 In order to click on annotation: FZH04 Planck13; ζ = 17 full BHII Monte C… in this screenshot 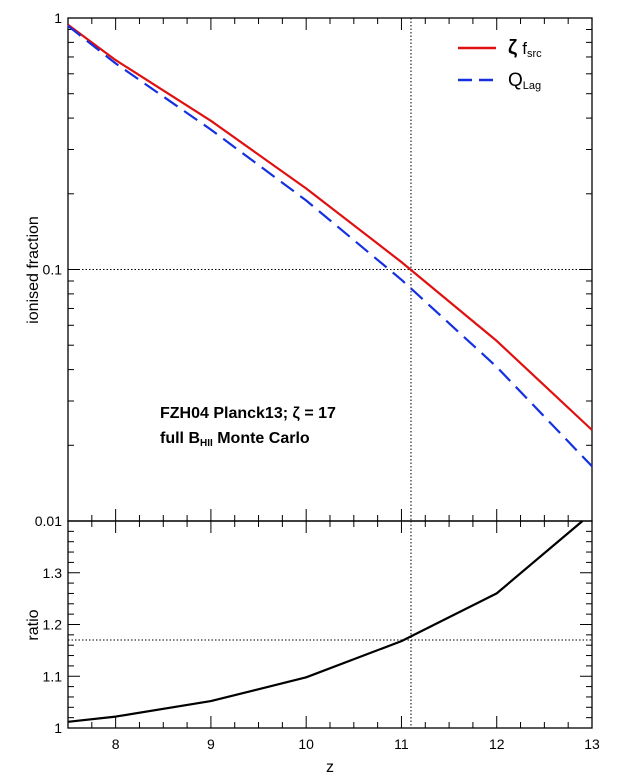, I will do `click(248, 427)`.